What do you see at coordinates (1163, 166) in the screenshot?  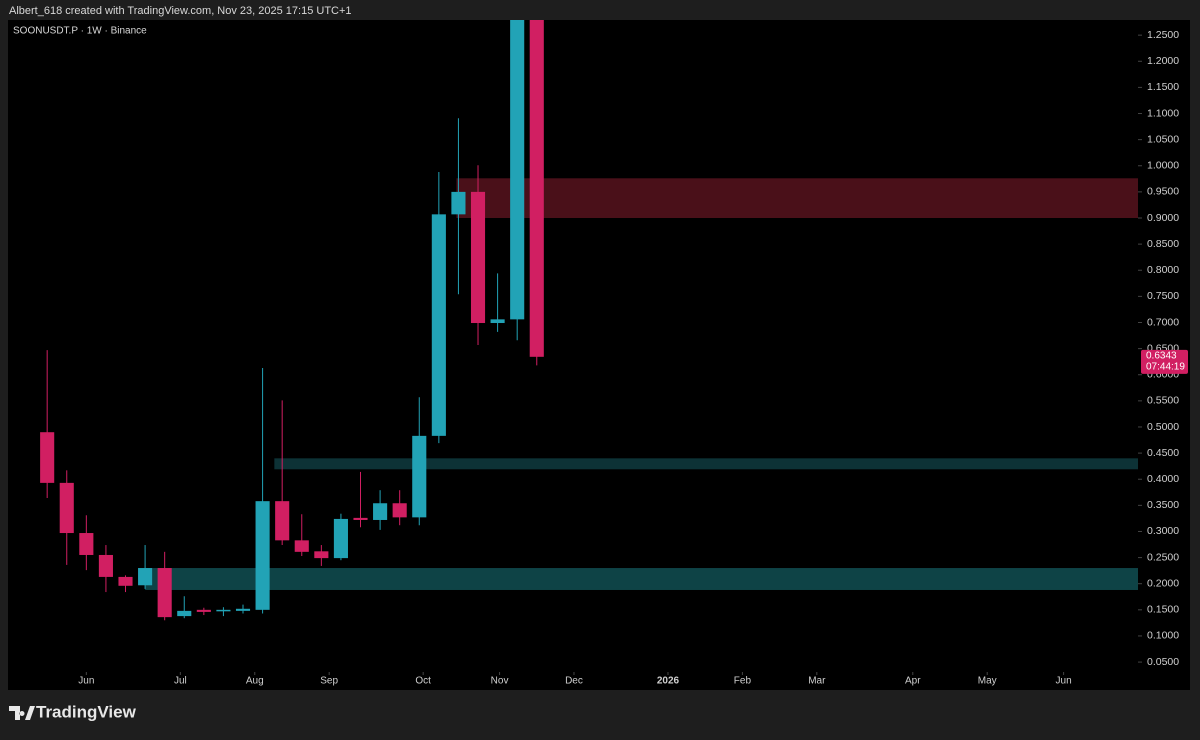 I see `y-tick-label: 1.0000` at bounding box center [1163, 166].